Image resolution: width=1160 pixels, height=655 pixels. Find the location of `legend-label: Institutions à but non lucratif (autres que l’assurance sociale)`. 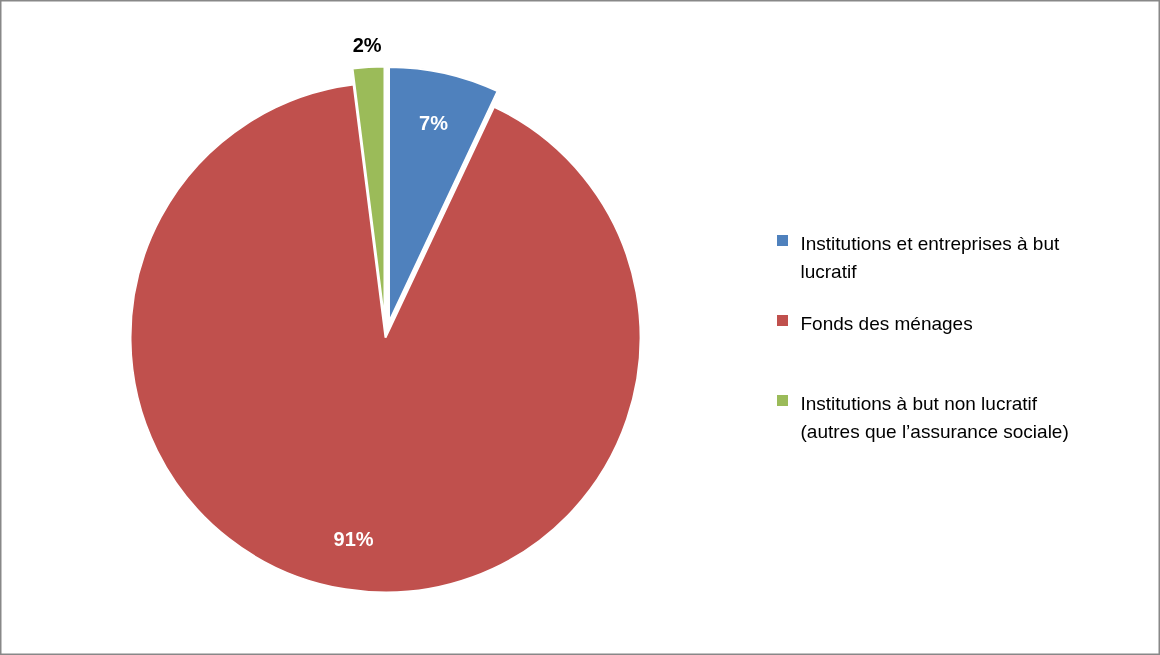

legend-label: Institutions à but non lucratif (autres que l’assurance sociale) is located at coordinates (934, 417).